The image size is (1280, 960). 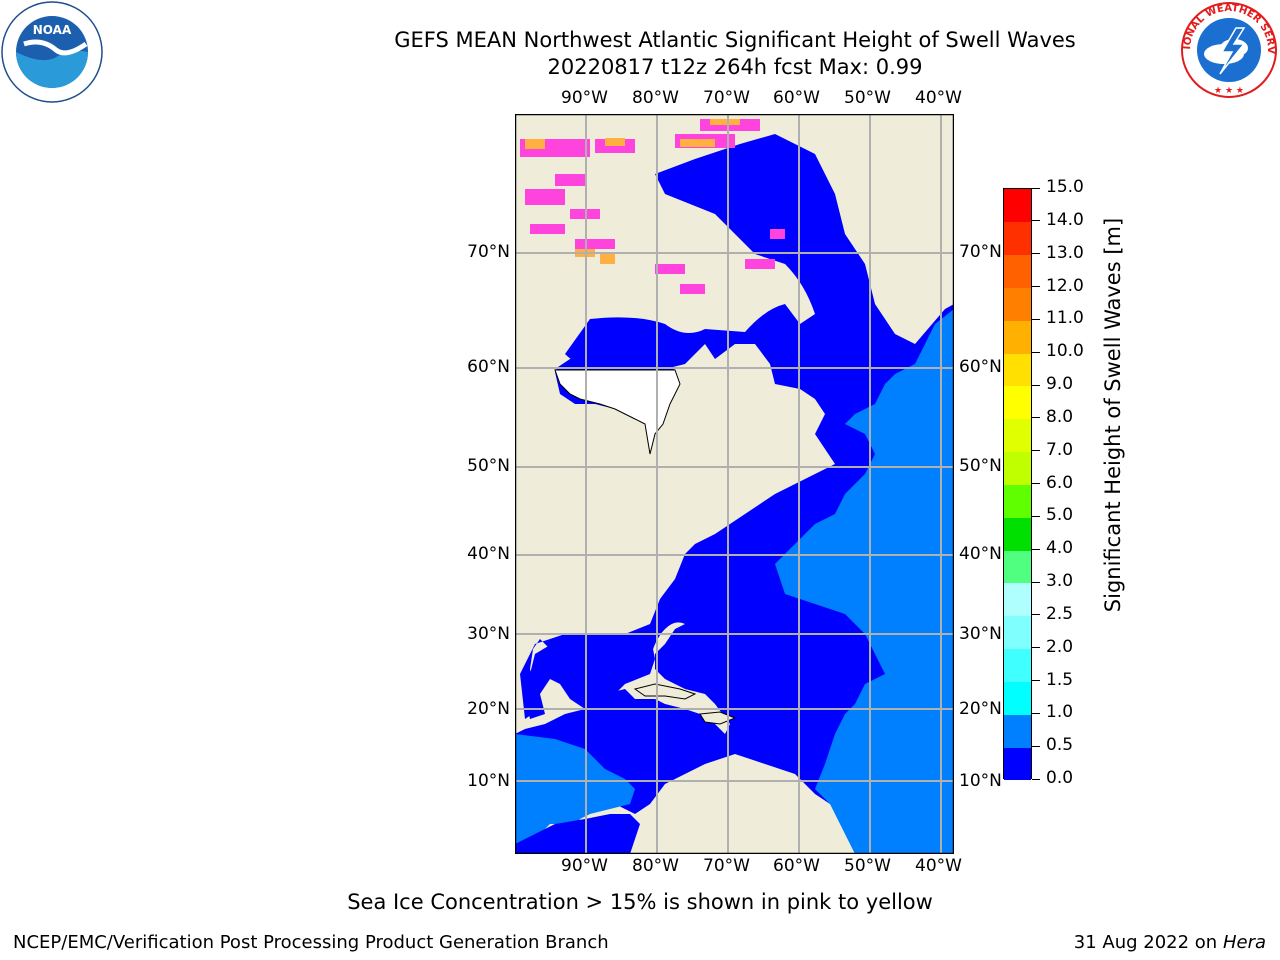 I want to click on colorbar-tick-label: 1.5, so click(x=1060, y=679).